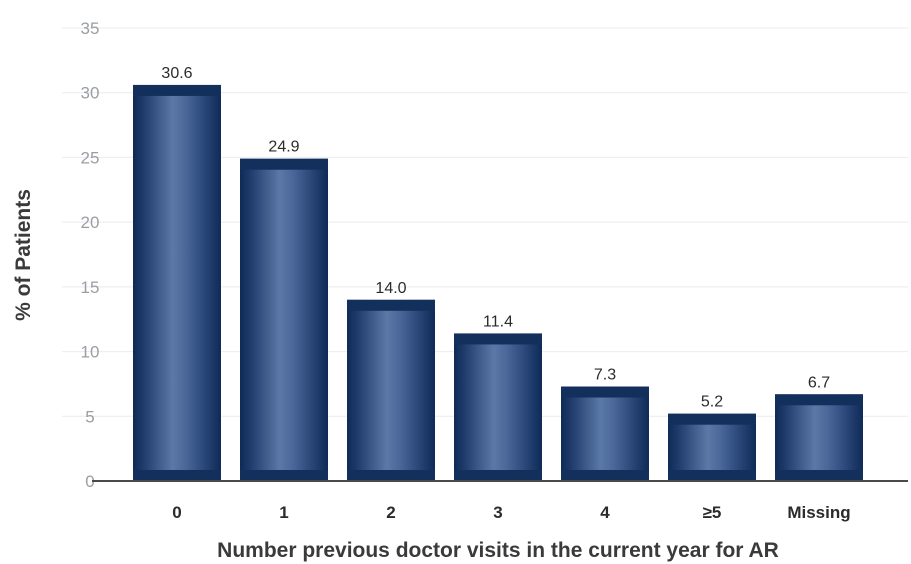 This screenshot has width=911, height=564. What do you see at coordinates (497, 512) in the screenshot?
I see `x-category-label: 3` at bounding box center [497, 512].